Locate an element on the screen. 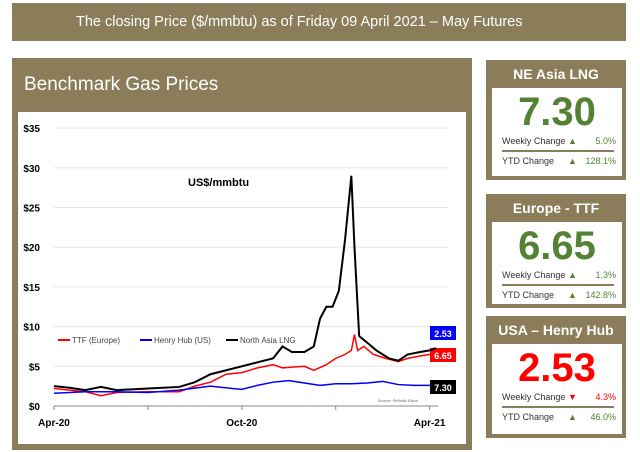 The height and width of the screenshot is (452, 640). end-value-label: 6.65 is located at coordinates (443, 356).